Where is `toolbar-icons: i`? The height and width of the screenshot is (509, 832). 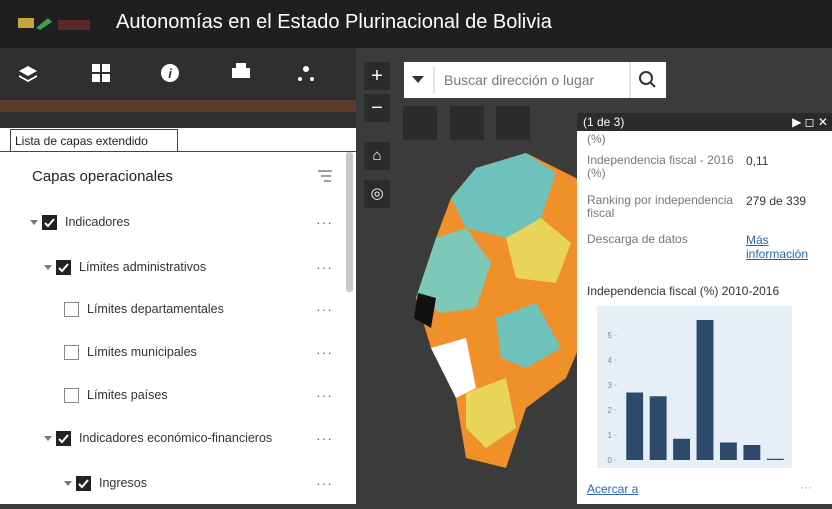
toolbar-icons: i is located at coordinates (166, 72).